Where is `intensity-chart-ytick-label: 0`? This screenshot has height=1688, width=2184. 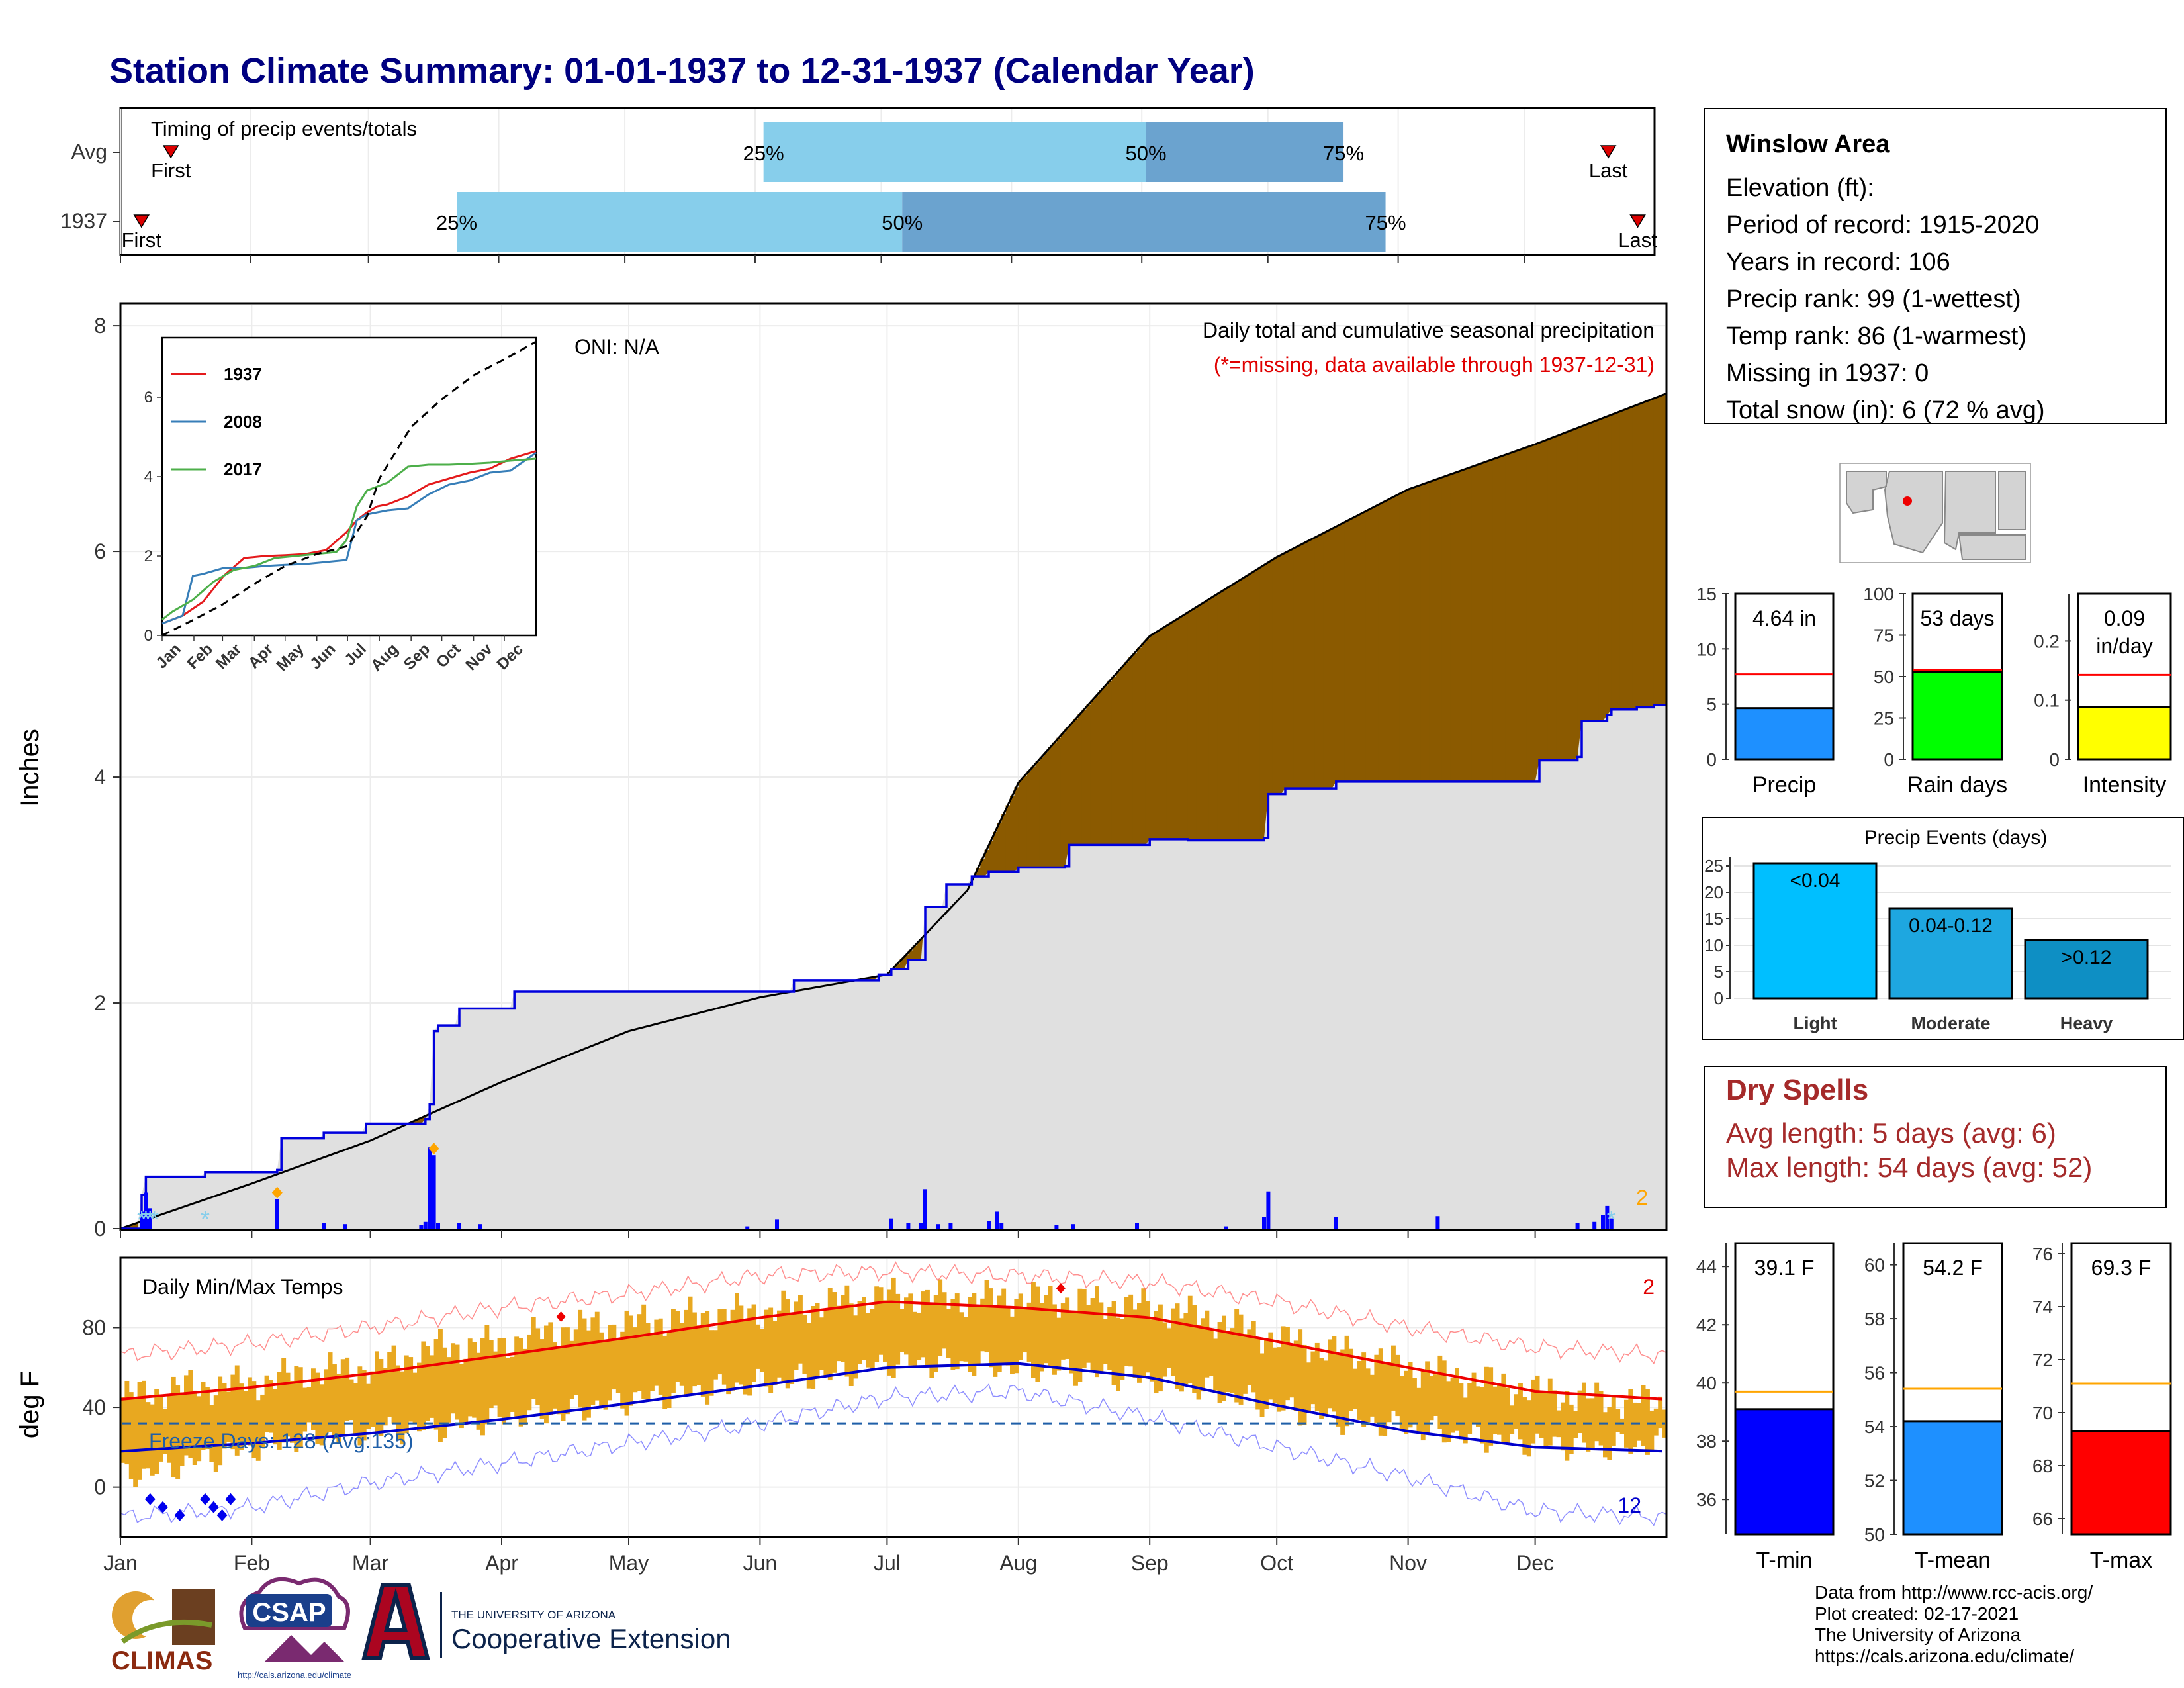
intensity-chart-ytick-label: 0 is located at coordinates (2054, 759).